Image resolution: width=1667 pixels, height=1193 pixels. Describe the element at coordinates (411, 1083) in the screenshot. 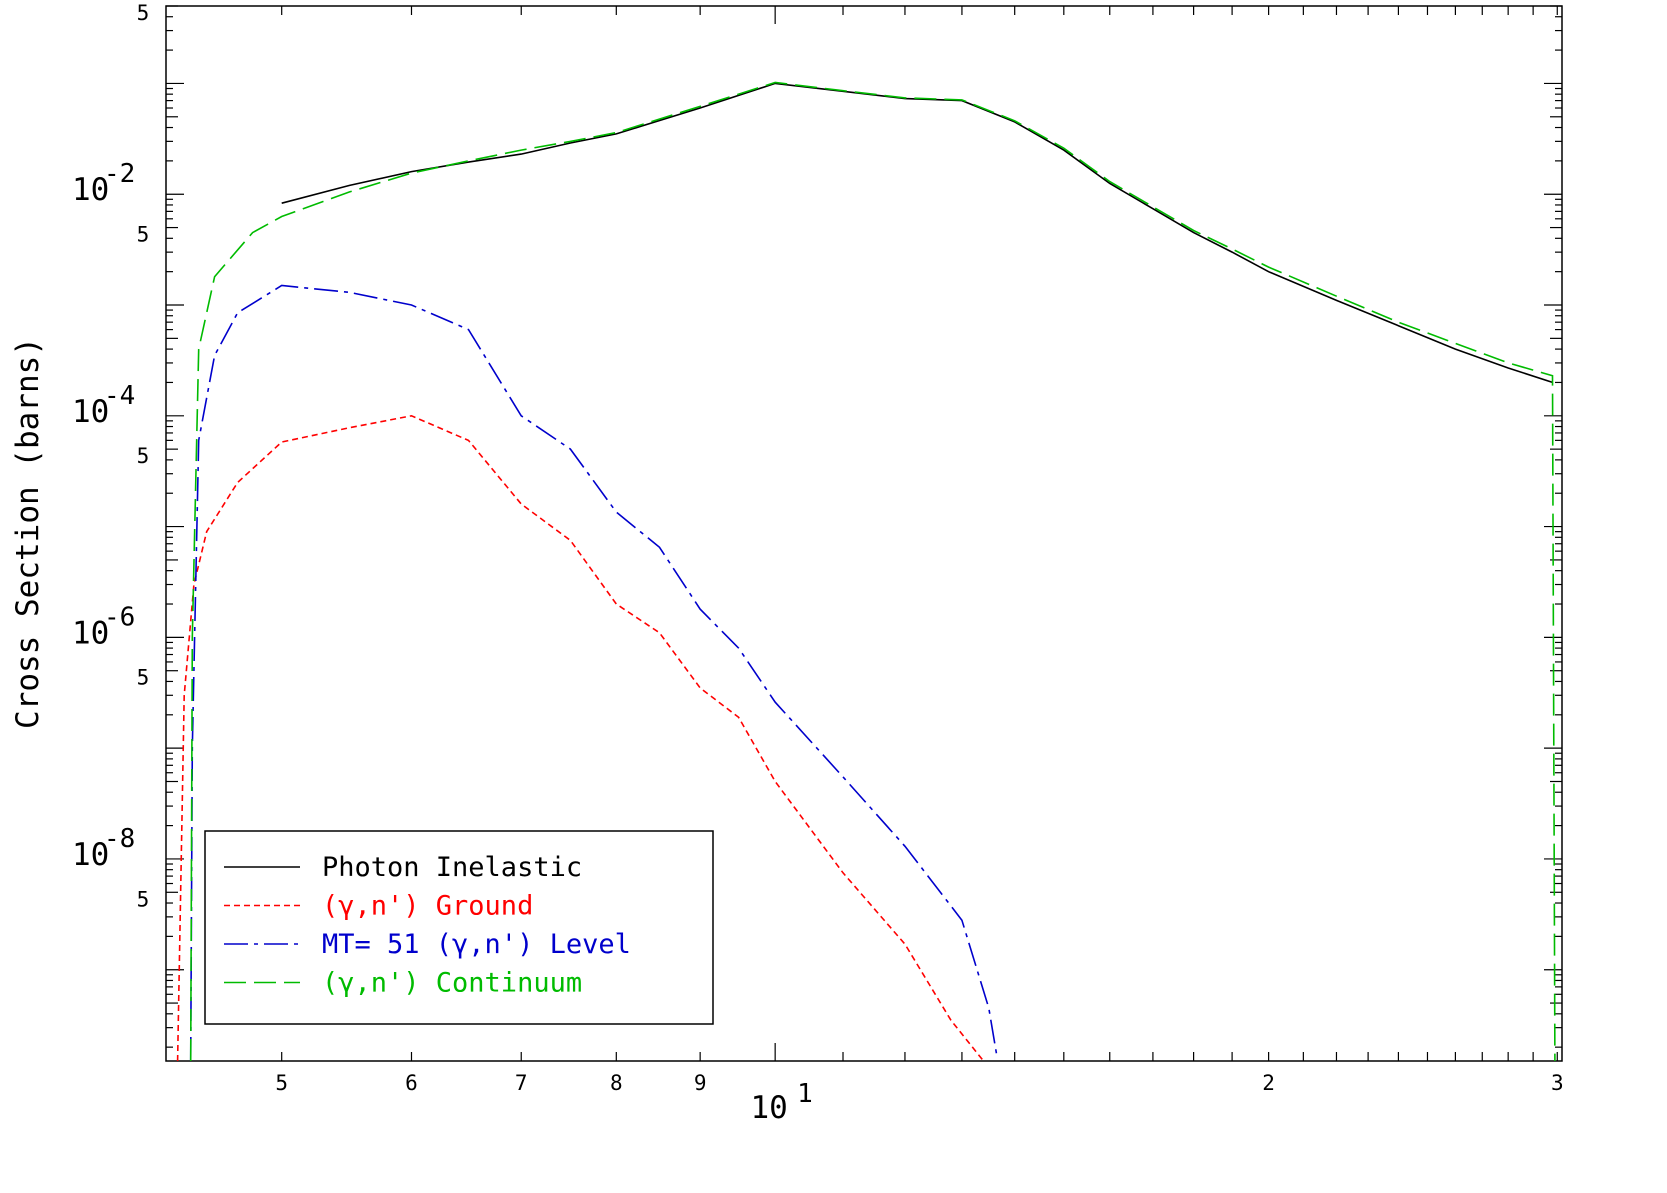

I see `x-tick-label-1: 6` at that location.